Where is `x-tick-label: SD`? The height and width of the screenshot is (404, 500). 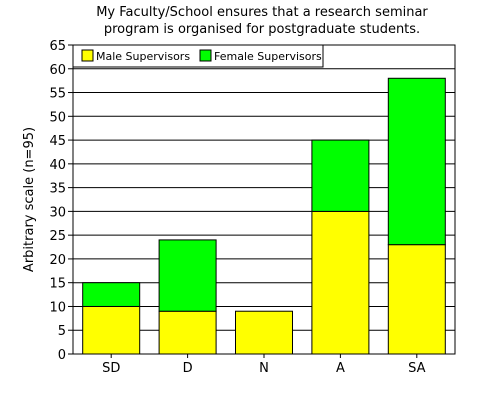 x-tick-label: SD is located at coordinates (111, 368).